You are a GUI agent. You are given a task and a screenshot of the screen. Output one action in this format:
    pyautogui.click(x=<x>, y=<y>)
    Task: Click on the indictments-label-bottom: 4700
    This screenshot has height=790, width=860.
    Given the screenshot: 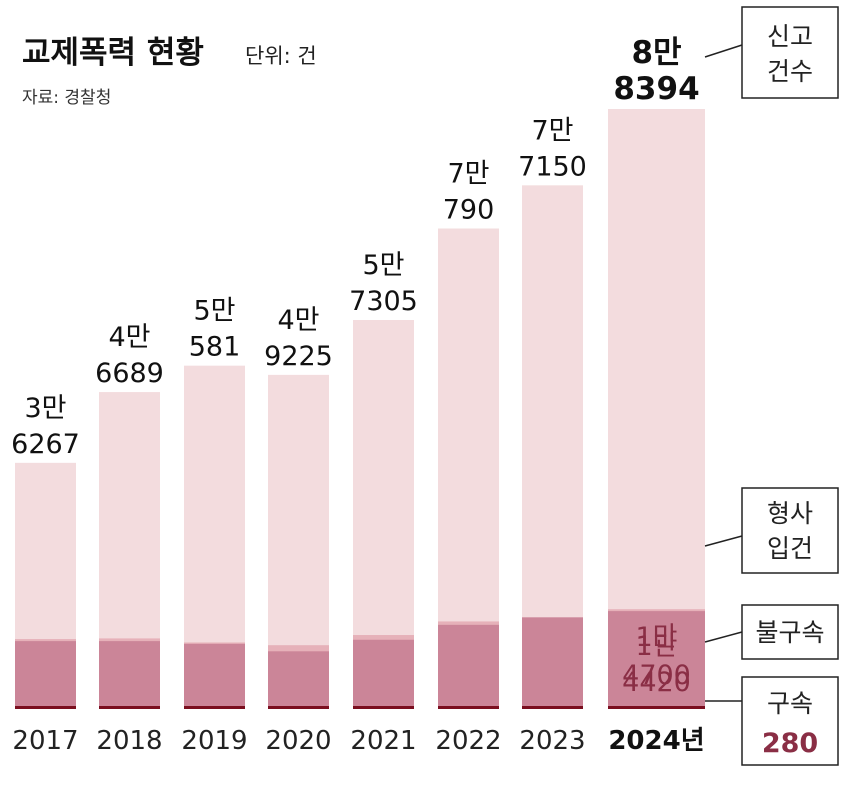 What is the action you would take?
    pyautogui.click(x=656, y=675)
    